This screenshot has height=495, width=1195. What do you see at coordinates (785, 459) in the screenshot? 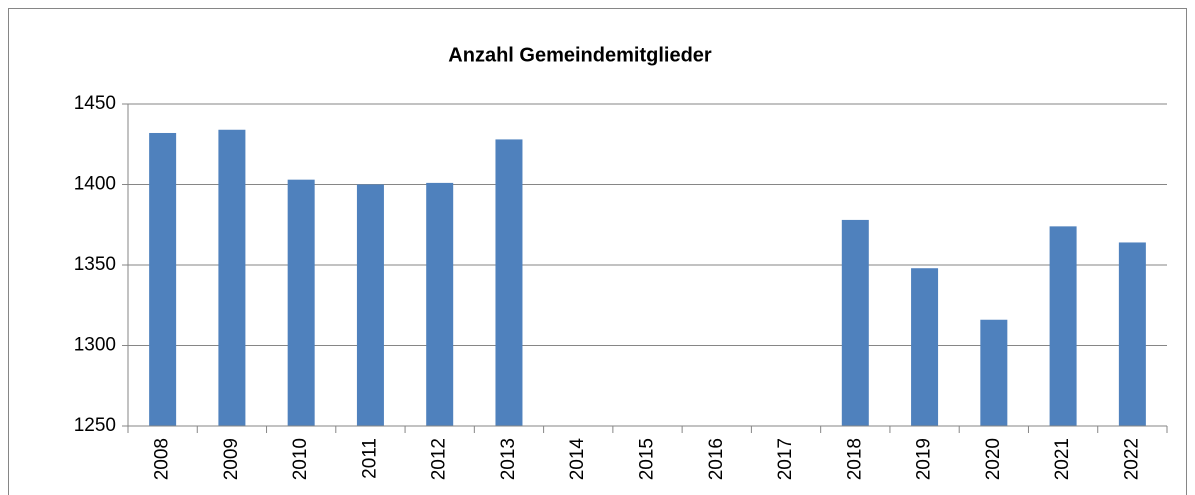
I see `x-tick-label: 2017` at bounding box center [785, 459].